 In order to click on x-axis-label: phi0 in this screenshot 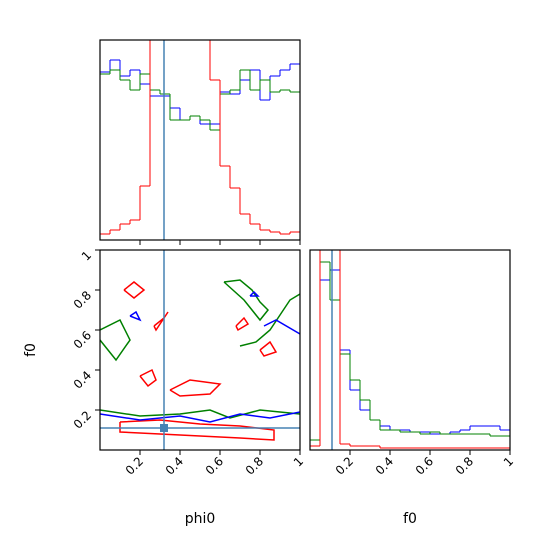, I will do `click(200, 519)`.